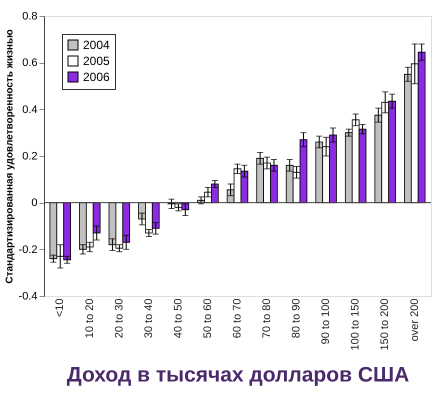  I want to click on x-tick-label: 150 to 200, so click(385, 324).